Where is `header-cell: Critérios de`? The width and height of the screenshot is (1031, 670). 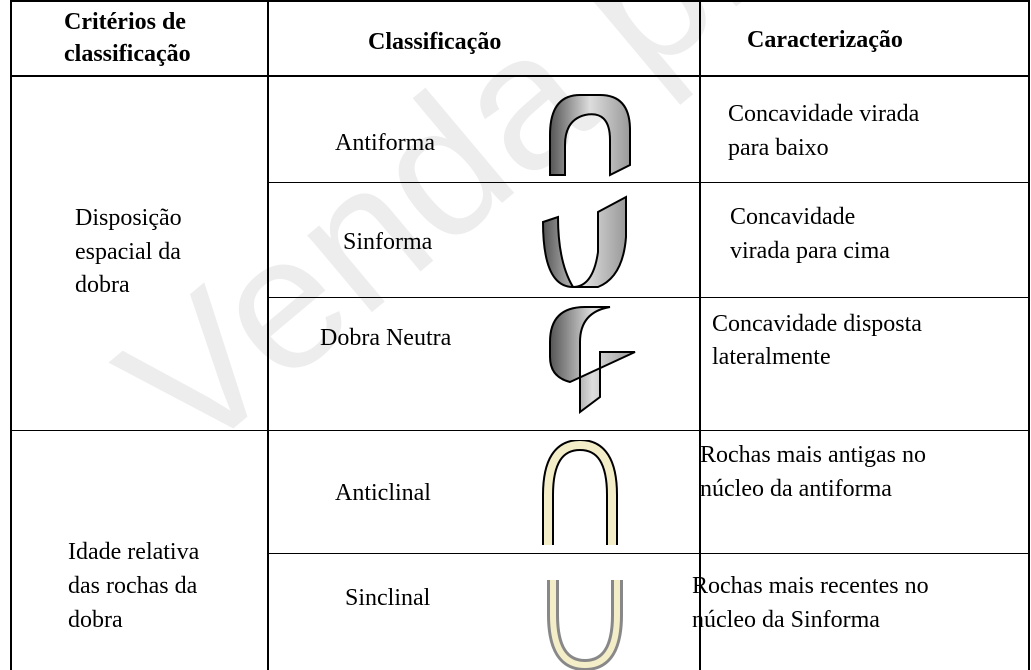 header-cell: Critérios de is located at coordinates (125, 22).